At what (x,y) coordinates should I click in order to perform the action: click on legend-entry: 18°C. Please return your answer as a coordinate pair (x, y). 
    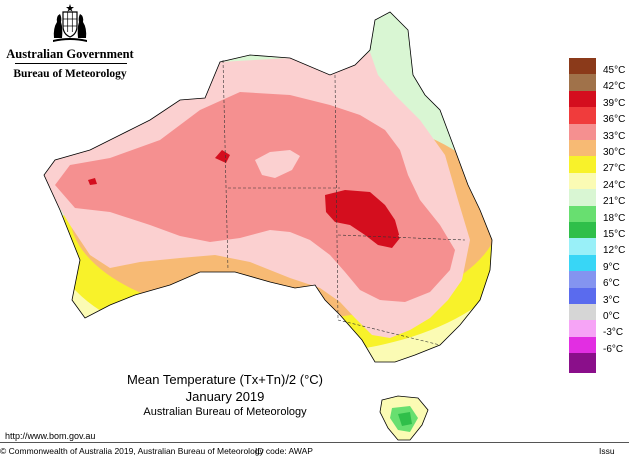
    Looking at the image, I should click on (599, 215).